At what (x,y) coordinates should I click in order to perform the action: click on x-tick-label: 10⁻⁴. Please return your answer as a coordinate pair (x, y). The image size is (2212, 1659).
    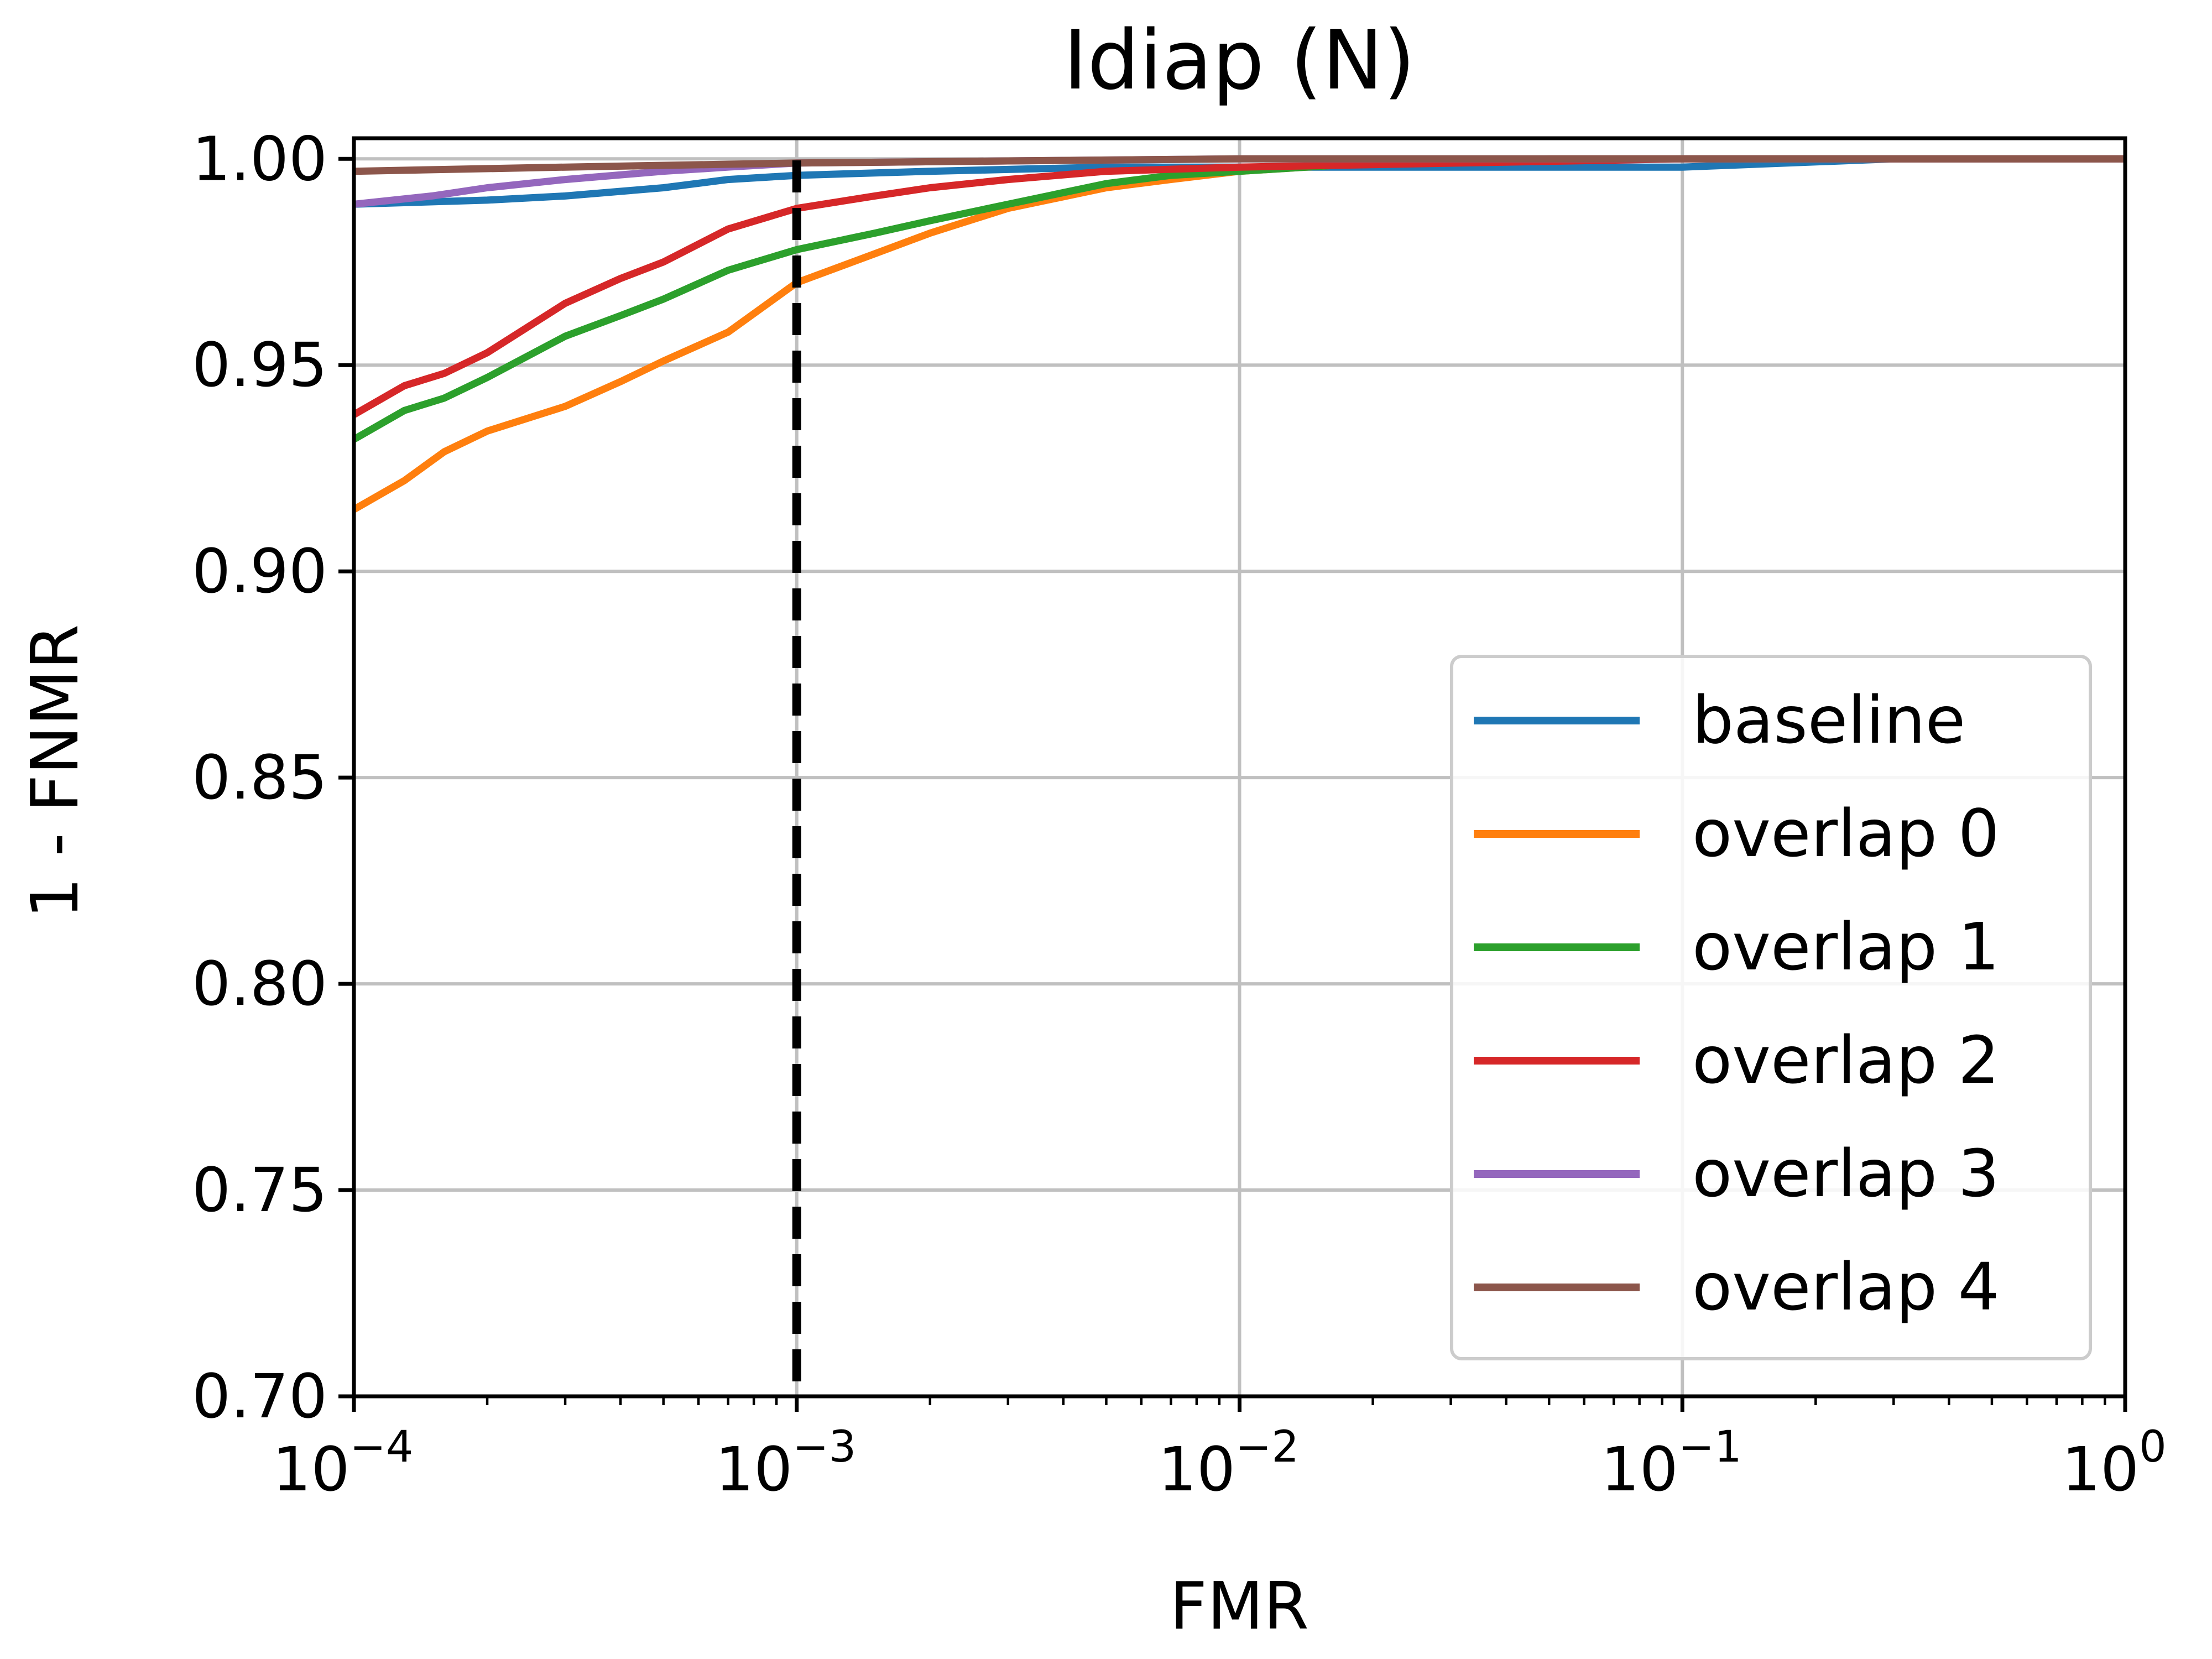
    Looking at the image, I should click on (344, 1464).